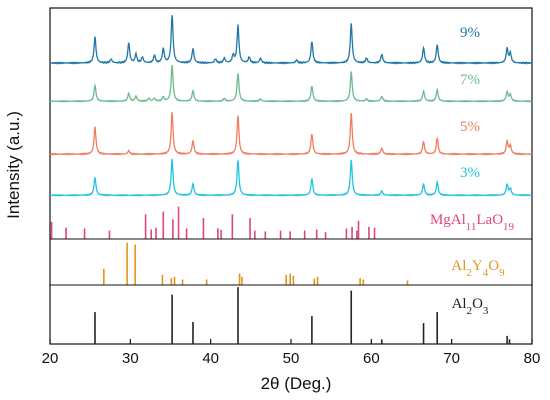  I want to click on x-axis: 20 30 40 50 60 70 80, so click(291, 353).